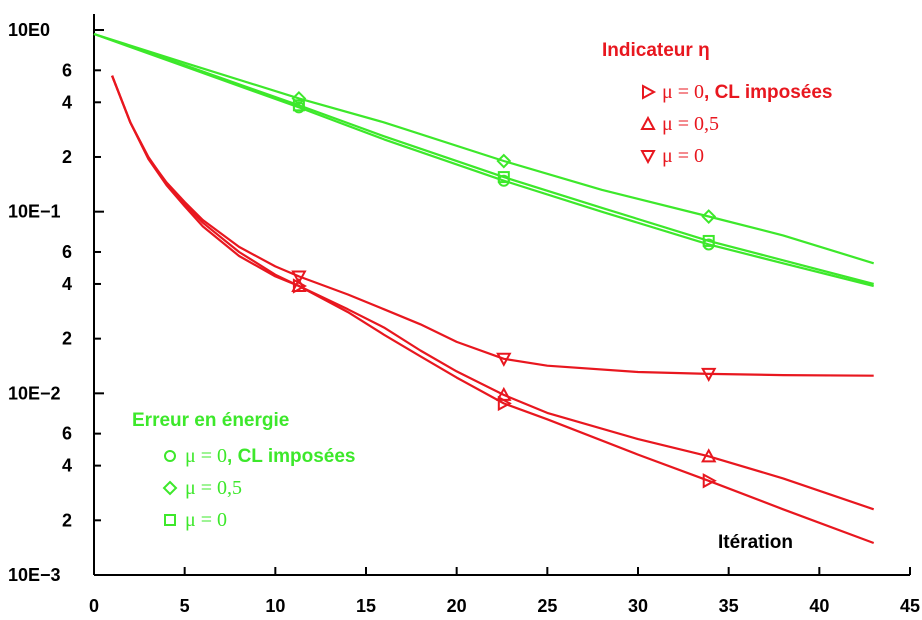 This screenshot has width=922, height=620. Describe the element at coordinates (210, 420) in the screenshot. I see `legend-title-erreur: Erreur en énergie` at that location.